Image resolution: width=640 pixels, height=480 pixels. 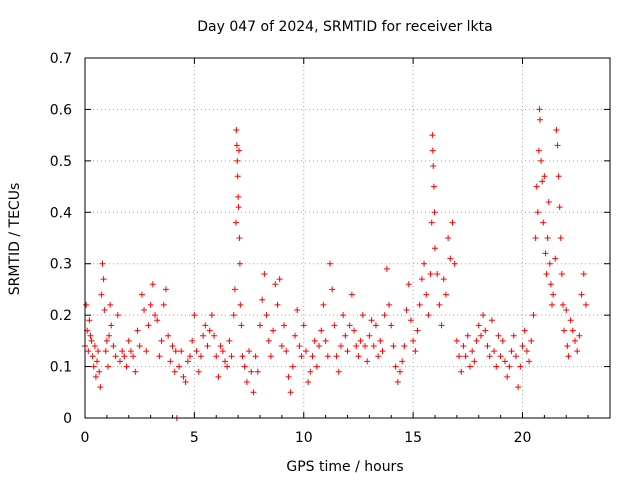 I want to click on y-tick-label: 0.2, so click(x=61, y=316).